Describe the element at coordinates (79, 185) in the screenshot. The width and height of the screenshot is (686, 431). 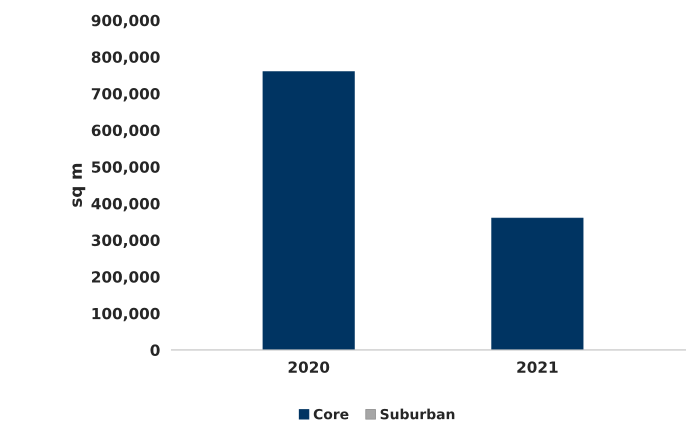
I see `y-axis-title: sq m` at that location.